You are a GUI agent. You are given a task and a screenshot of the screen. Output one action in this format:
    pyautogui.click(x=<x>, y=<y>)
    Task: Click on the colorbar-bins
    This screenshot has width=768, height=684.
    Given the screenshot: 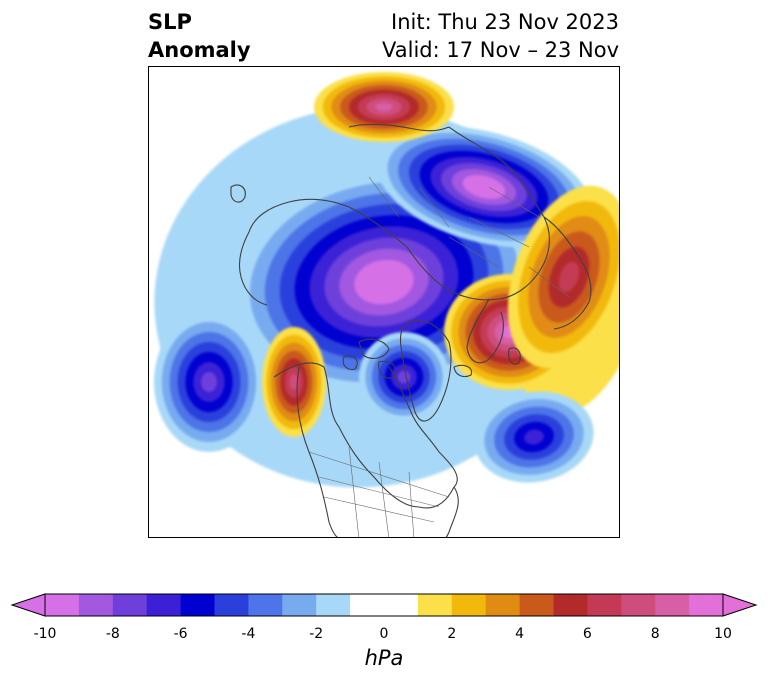 What is the action you would take?
    pyautogui.click(x=384, y=605)
    